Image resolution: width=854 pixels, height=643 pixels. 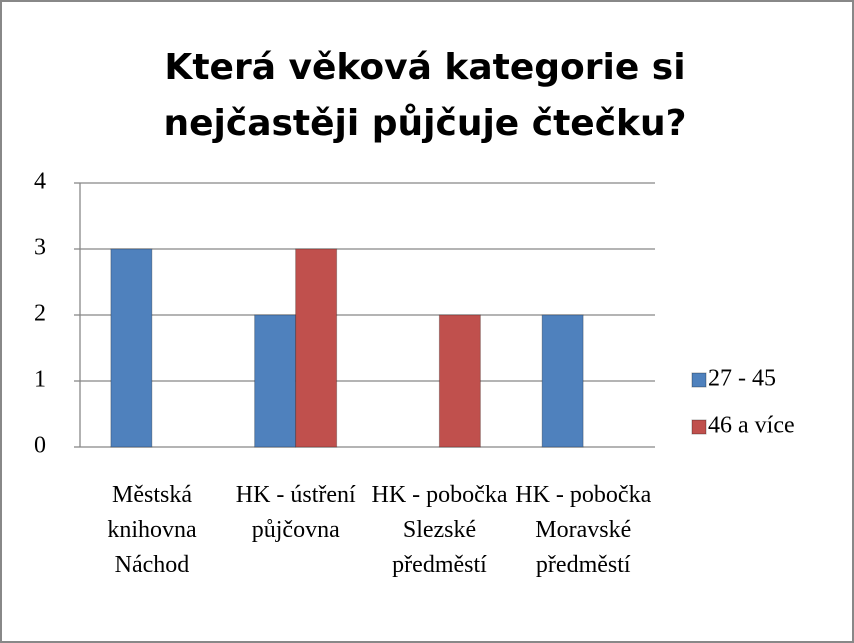 What do you see at coordinates (40, 446) in the screenshot?
I see `y-tick-label: 0` at bounding box center [40, 446].